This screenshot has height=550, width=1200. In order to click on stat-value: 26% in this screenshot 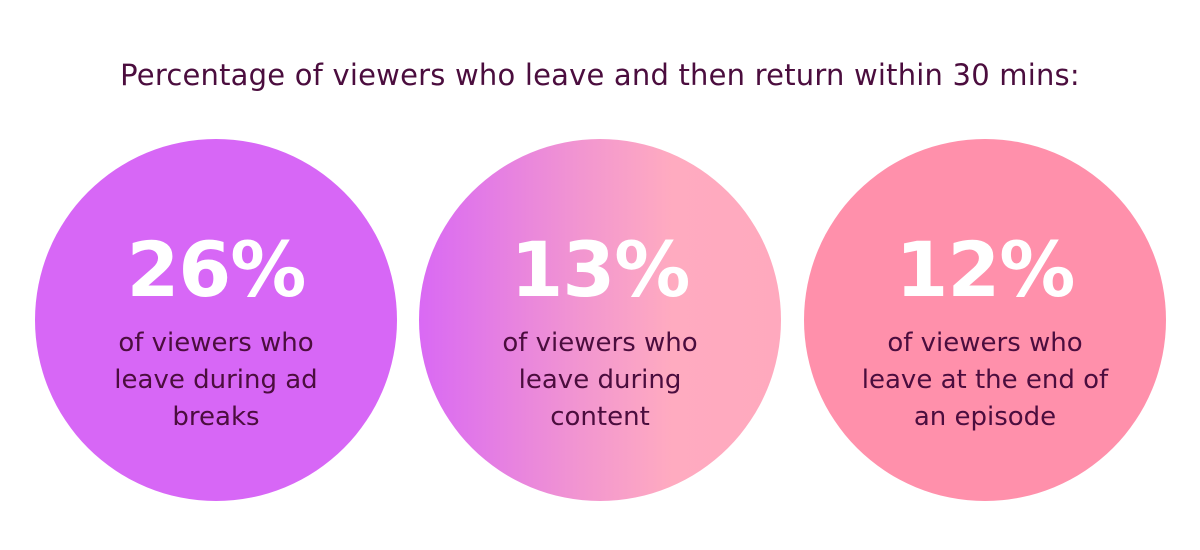, I will do `click(216, 269)`.